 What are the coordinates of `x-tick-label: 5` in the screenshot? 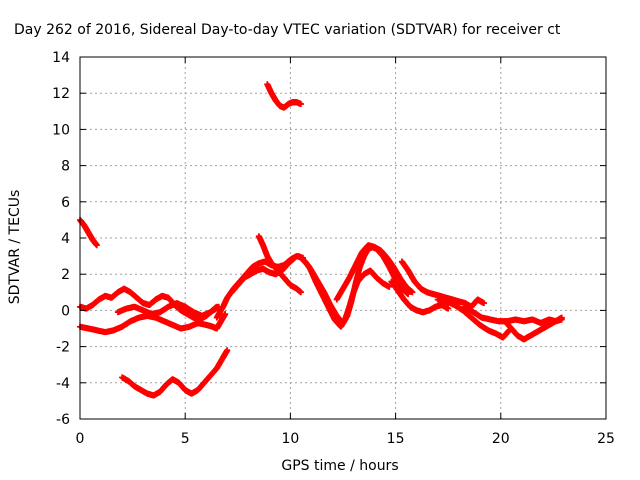 It's located at (185, 439).